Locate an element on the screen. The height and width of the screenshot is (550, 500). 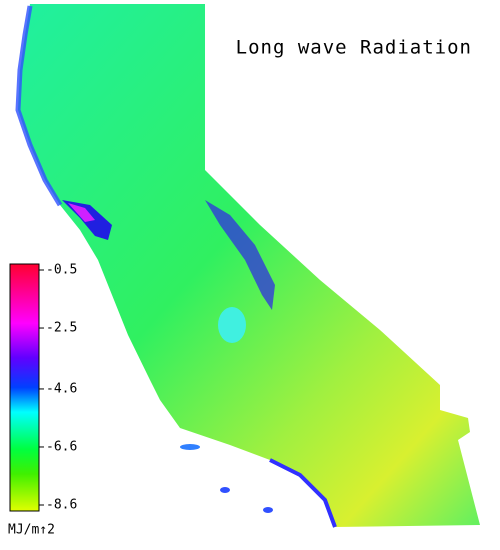
map-title: Long wave Radiation is located at coordinates (354, 48).